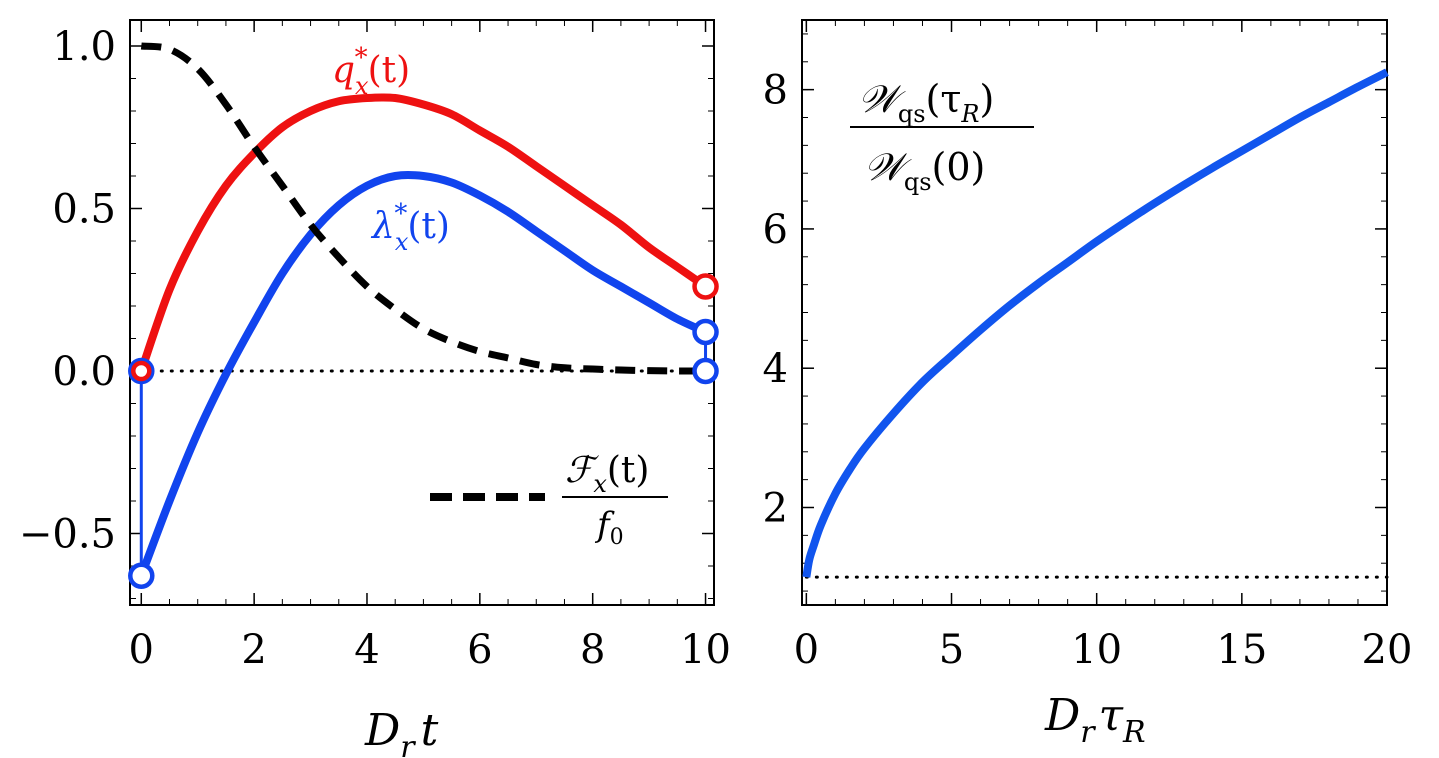 The width and height of the screenshot is (1439, 758). Describe the element at coordinates (549, 500) in the screenshot. I see `force-legend: ℱx(t) f0` at that location.